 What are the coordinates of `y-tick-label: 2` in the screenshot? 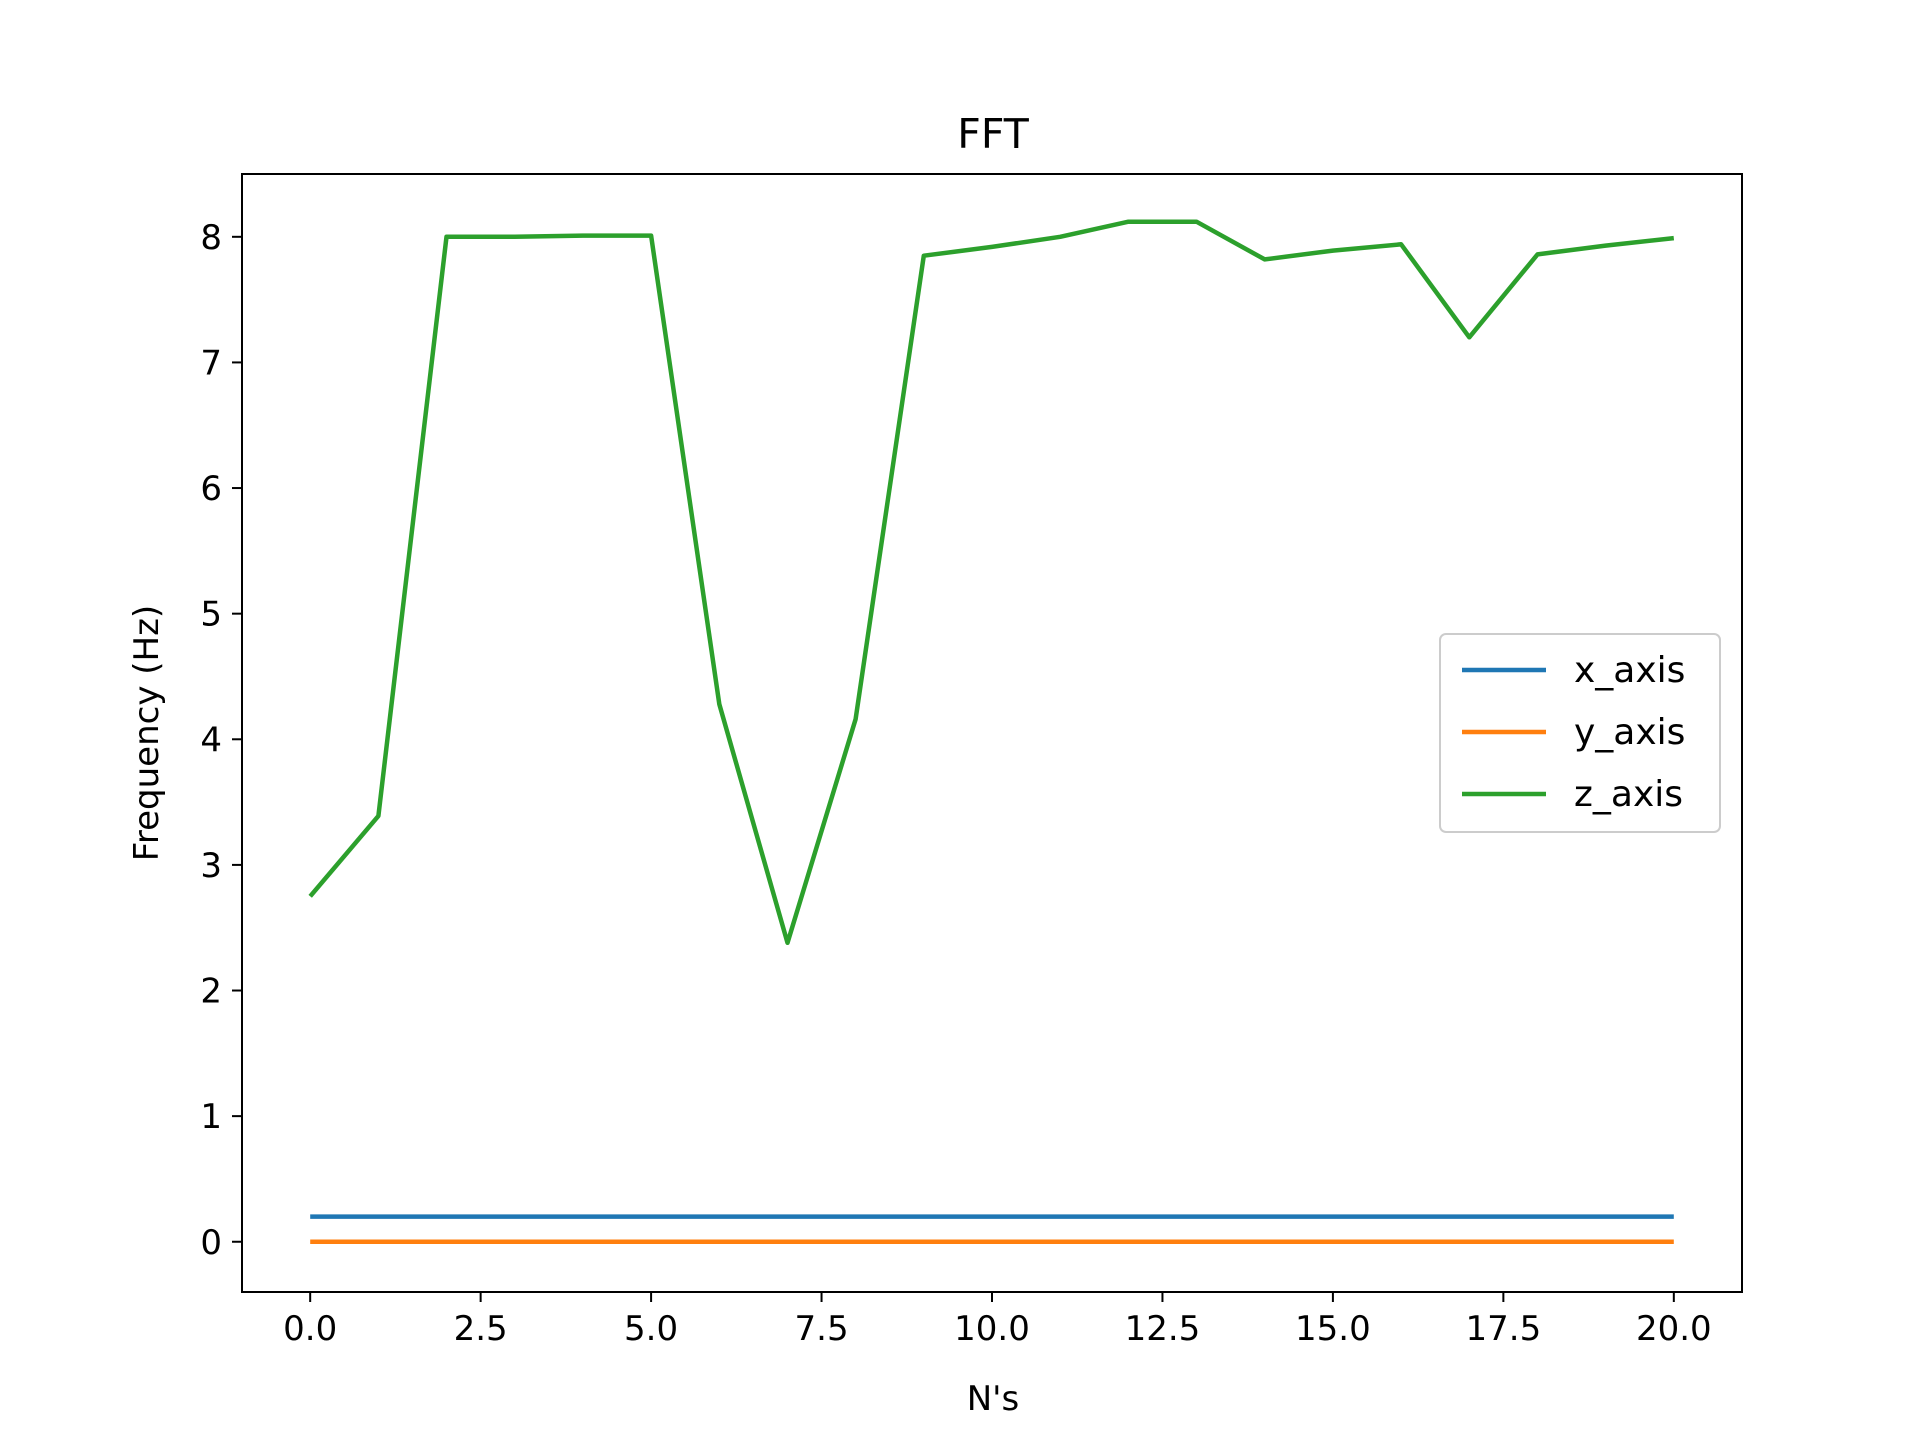 It's located at (211, 992).